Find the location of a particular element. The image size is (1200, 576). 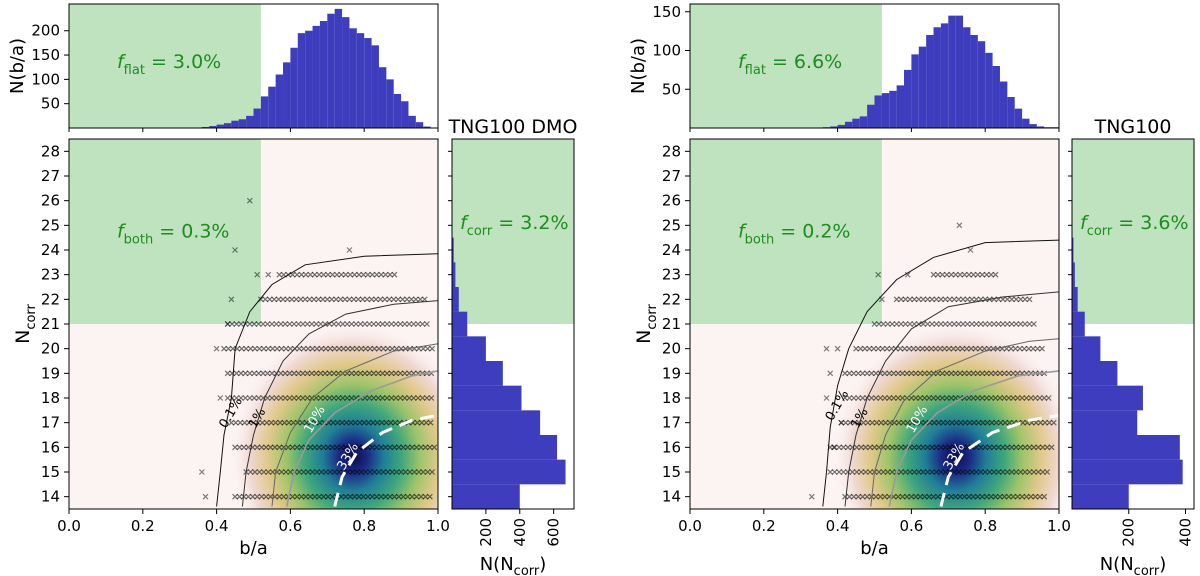

right-hist-bar is located at coordinates (486, 496).